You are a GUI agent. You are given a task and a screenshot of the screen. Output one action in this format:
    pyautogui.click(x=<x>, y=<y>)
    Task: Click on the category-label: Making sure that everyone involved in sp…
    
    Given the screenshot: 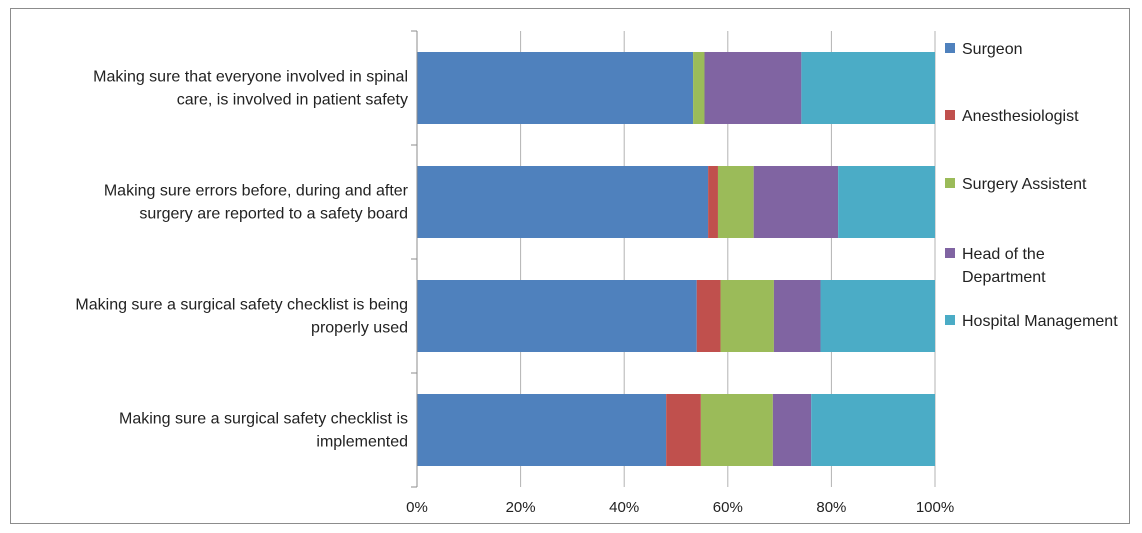 What is the action you would take?
    pyautogui.click(x=250, y=77)
    